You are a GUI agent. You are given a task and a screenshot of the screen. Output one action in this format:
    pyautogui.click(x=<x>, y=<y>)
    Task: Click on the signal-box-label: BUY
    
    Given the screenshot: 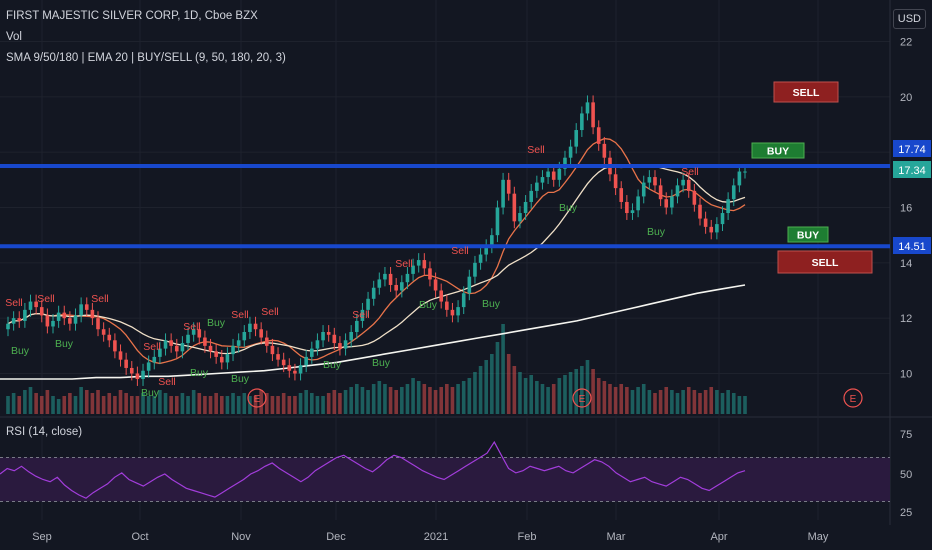 What is the action you would take?
    pyautogui.click(x=808, y=236)
    